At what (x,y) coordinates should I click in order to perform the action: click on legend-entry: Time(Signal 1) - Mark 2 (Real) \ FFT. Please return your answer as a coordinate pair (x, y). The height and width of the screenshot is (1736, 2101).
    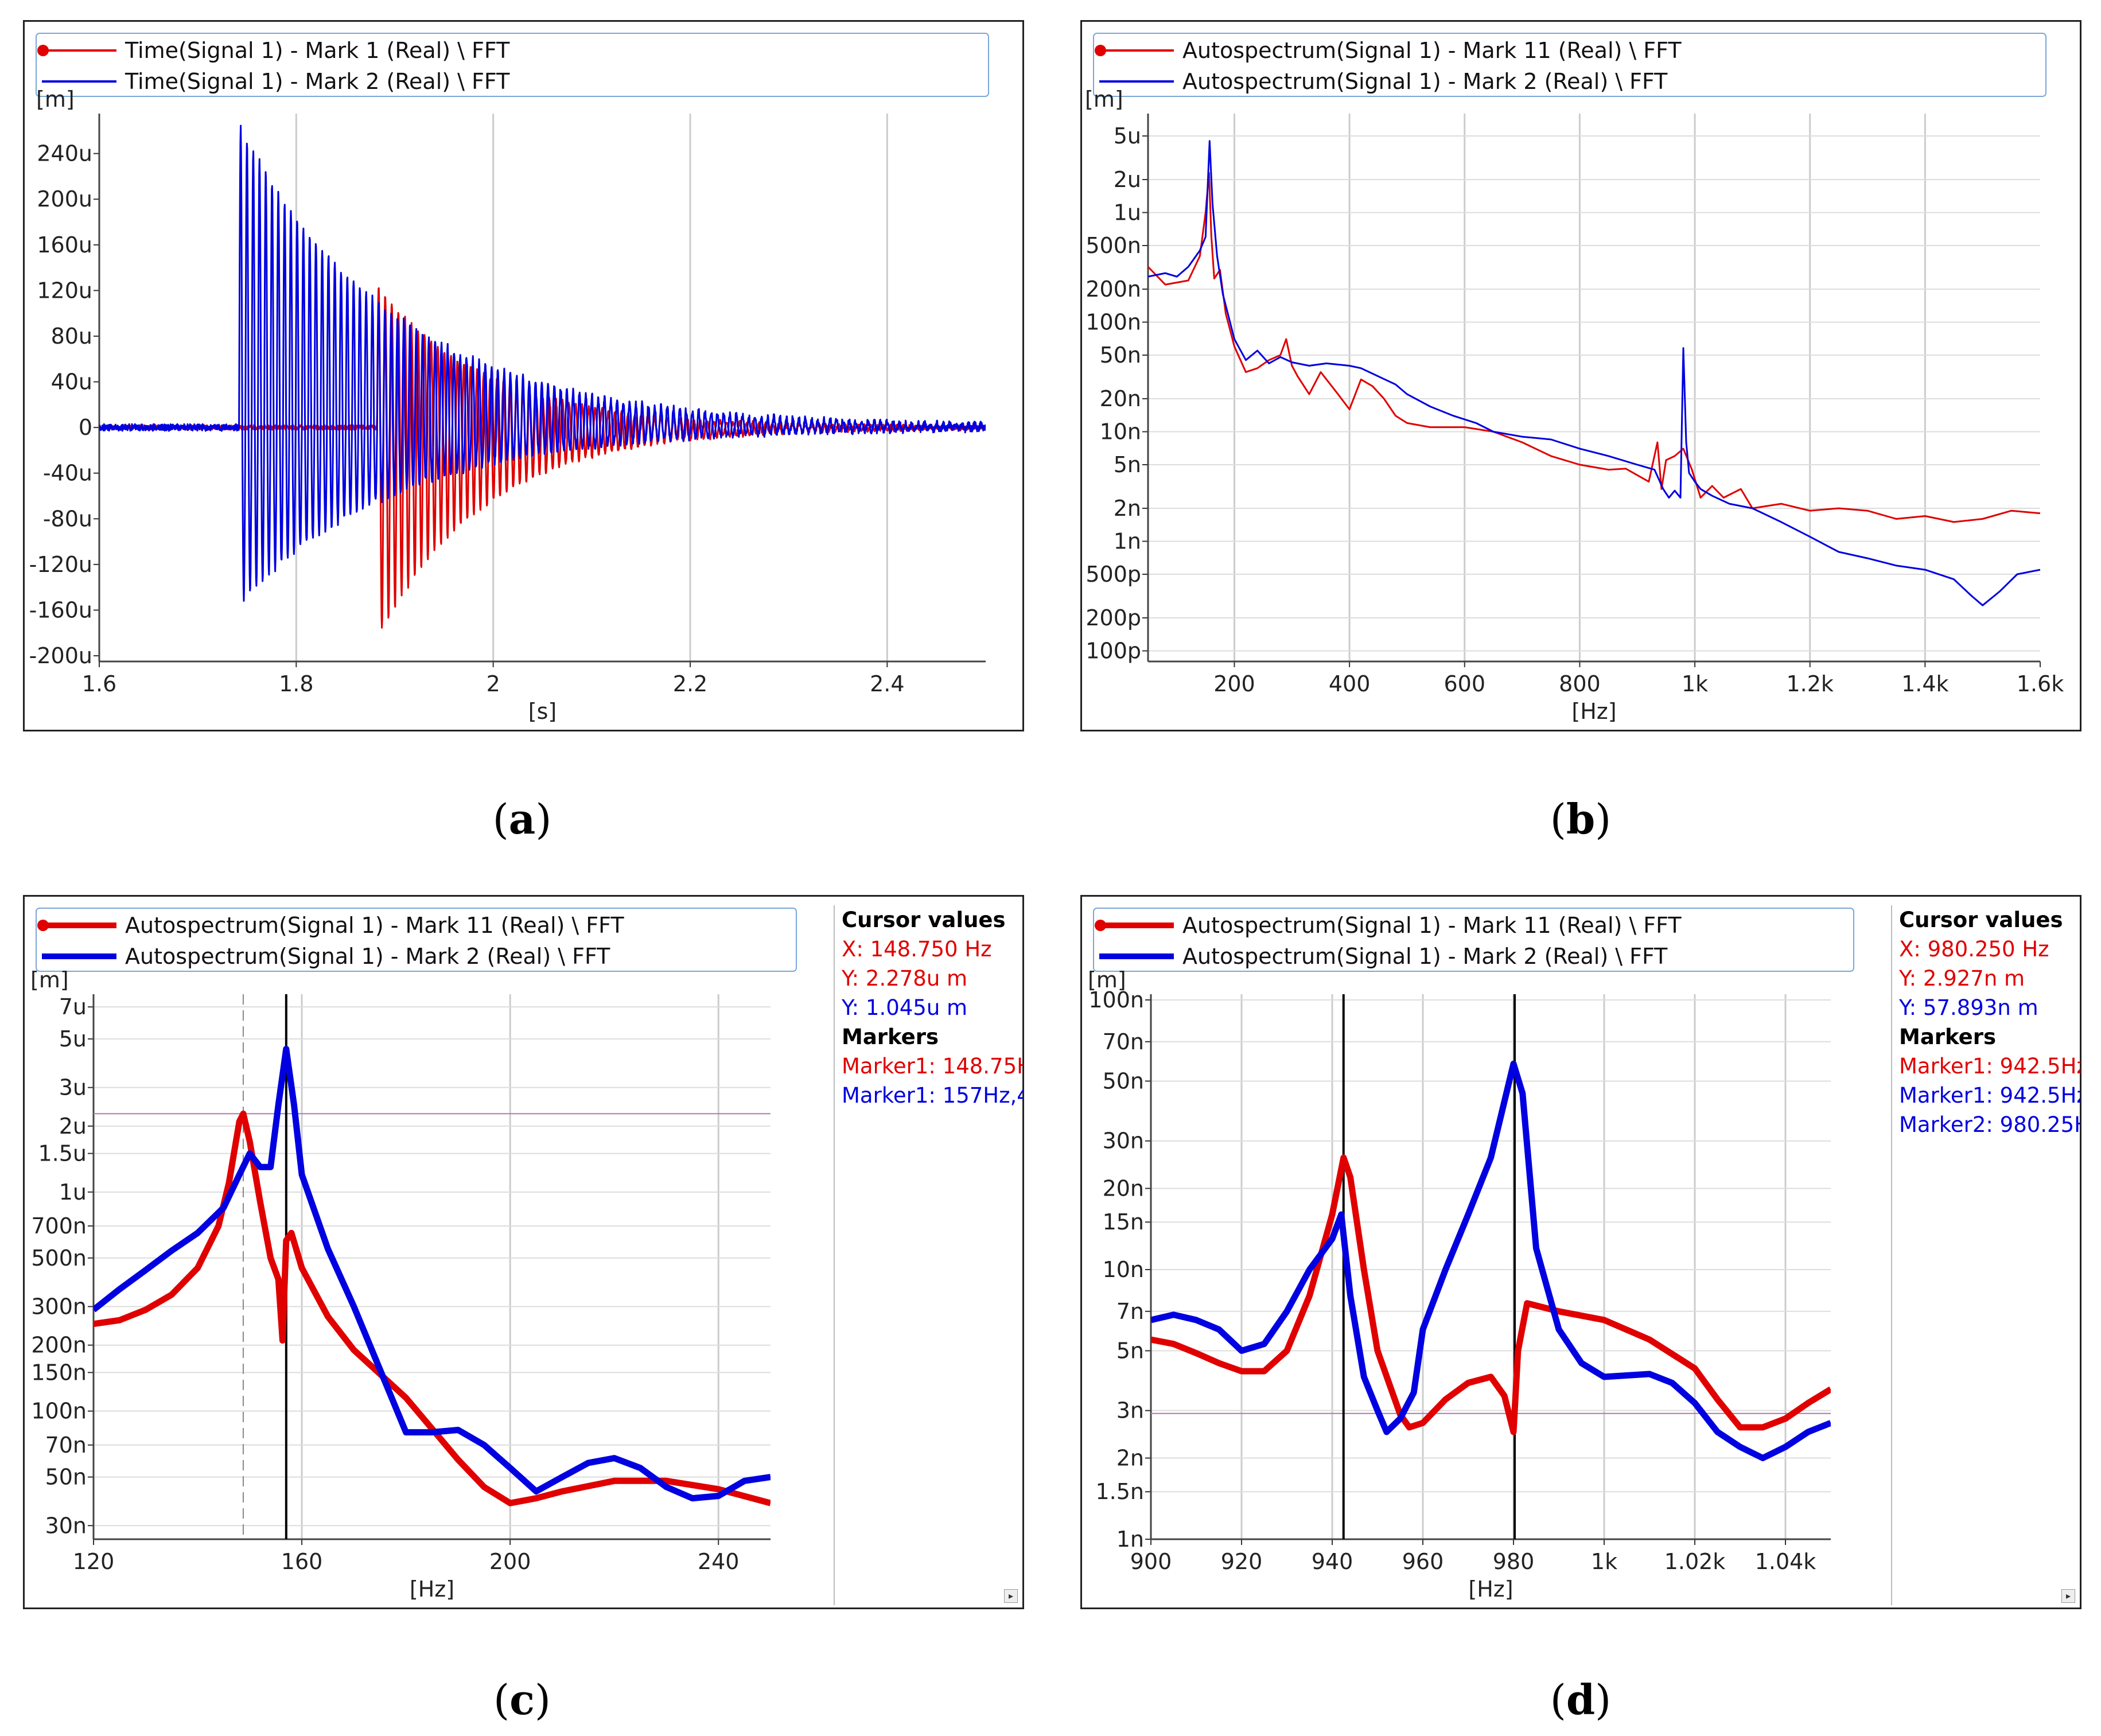
    Looking at the image, I should click on (317, 82).